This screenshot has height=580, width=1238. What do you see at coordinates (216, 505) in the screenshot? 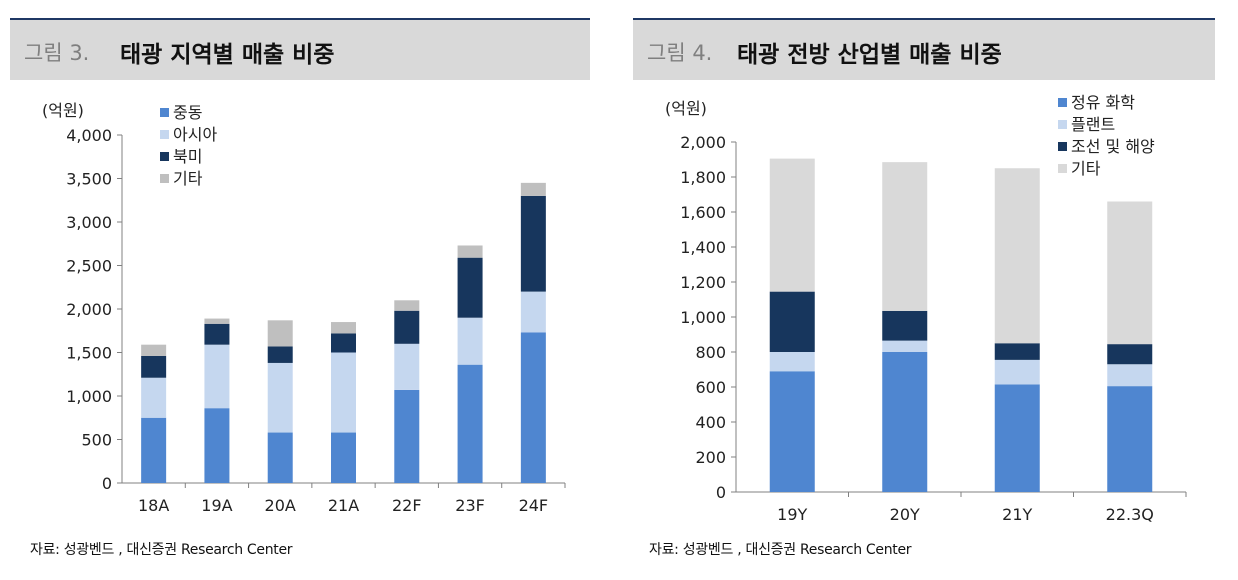
I see `x-tick-label: 19A` at bounding box center [216, 505].